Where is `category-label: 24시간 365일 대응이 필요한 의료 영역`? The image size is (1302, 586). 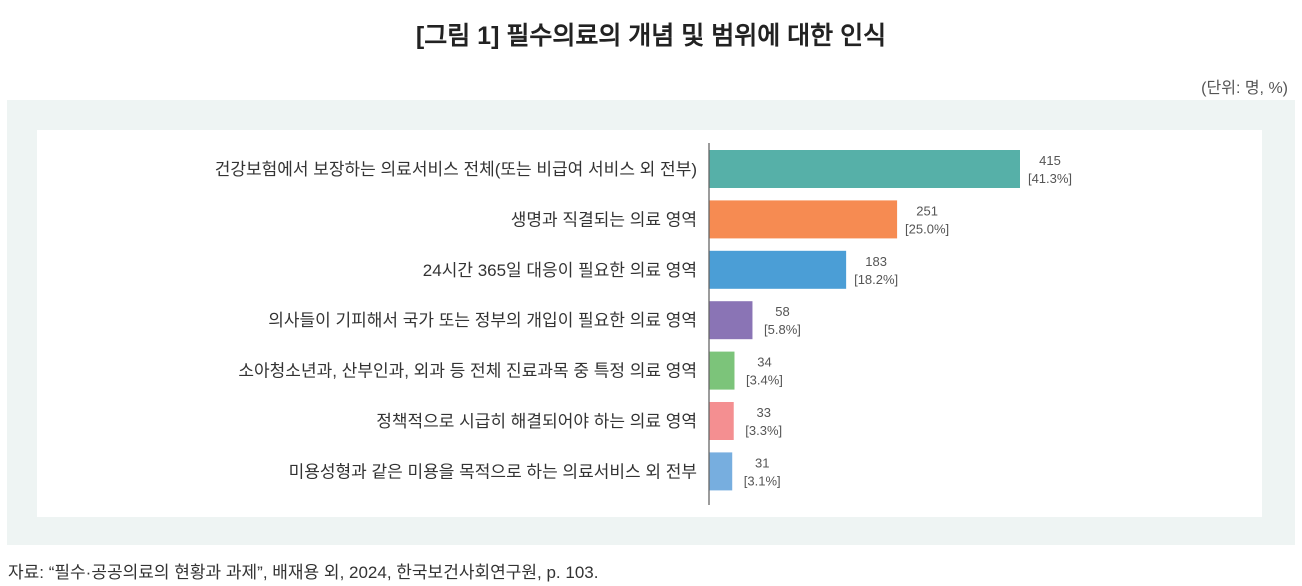
category-label: 24시간 365일 대응이 필요한 의료 영역 is located at coordinates (560, 270).